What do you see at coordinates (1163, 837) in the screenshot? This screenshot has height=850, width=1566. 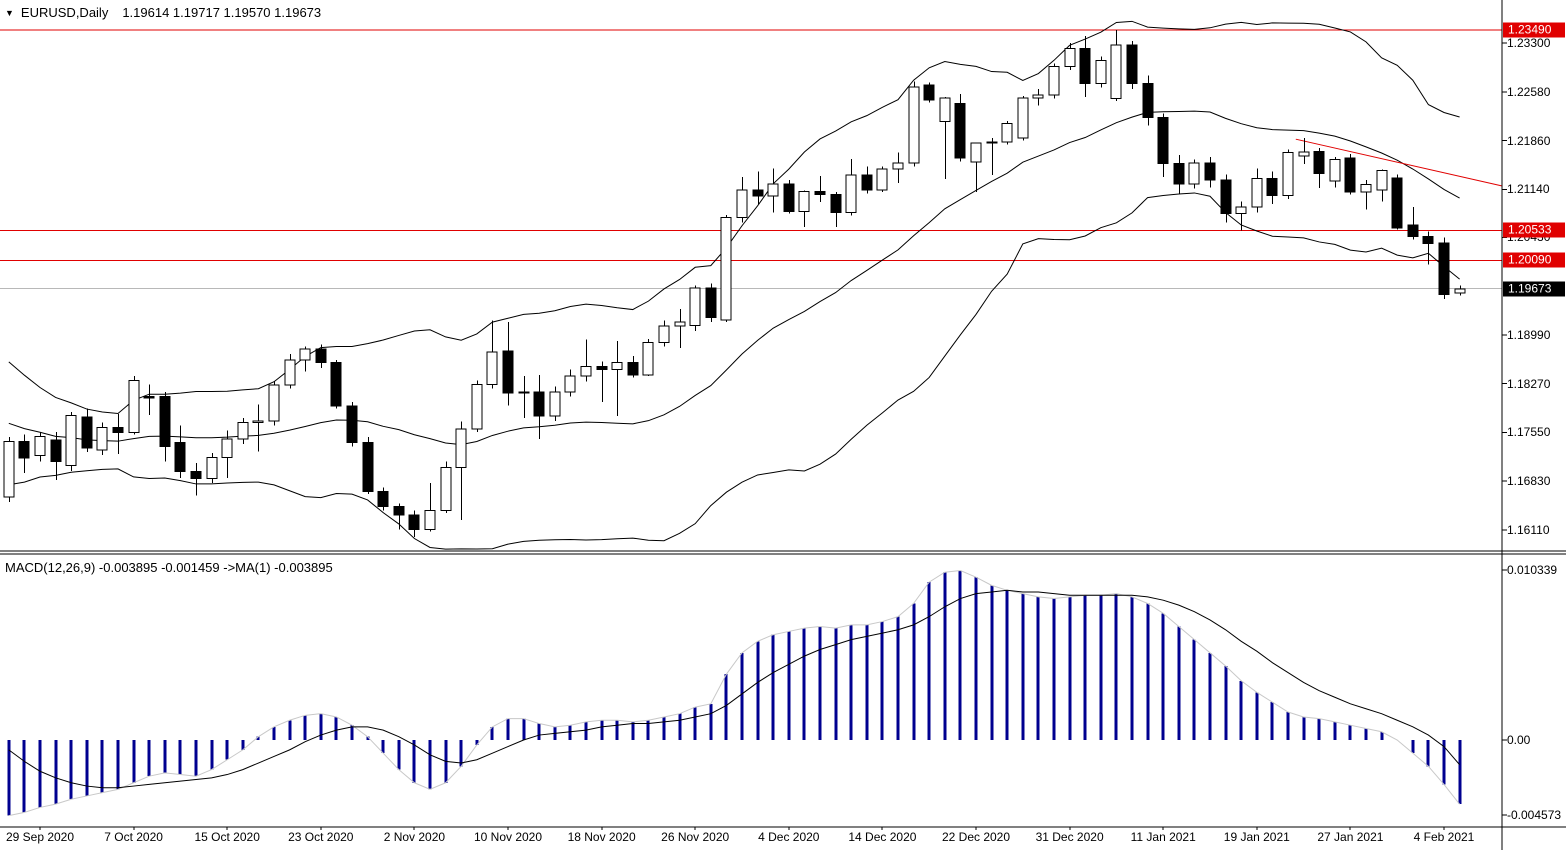 I see `date-axis-label: 11 Jan 2021` at bounding box center [1163, 837].